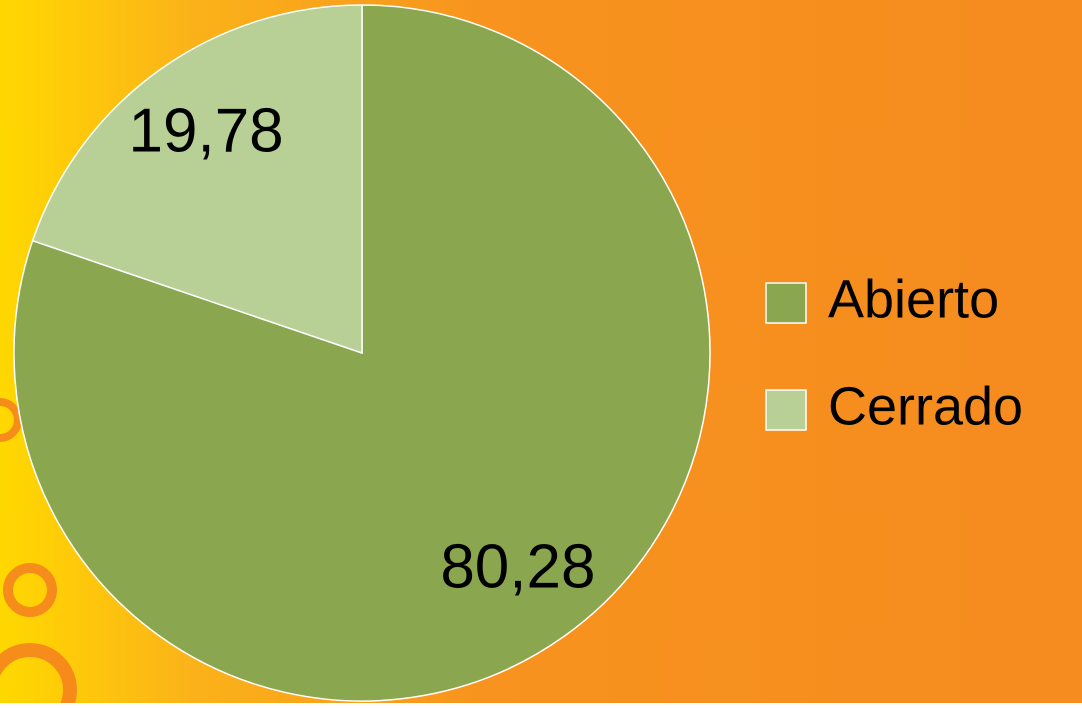 This screenshot has width=1082, height=708. I want to click on legend: Abierto Cerrado, so click(894, 352).